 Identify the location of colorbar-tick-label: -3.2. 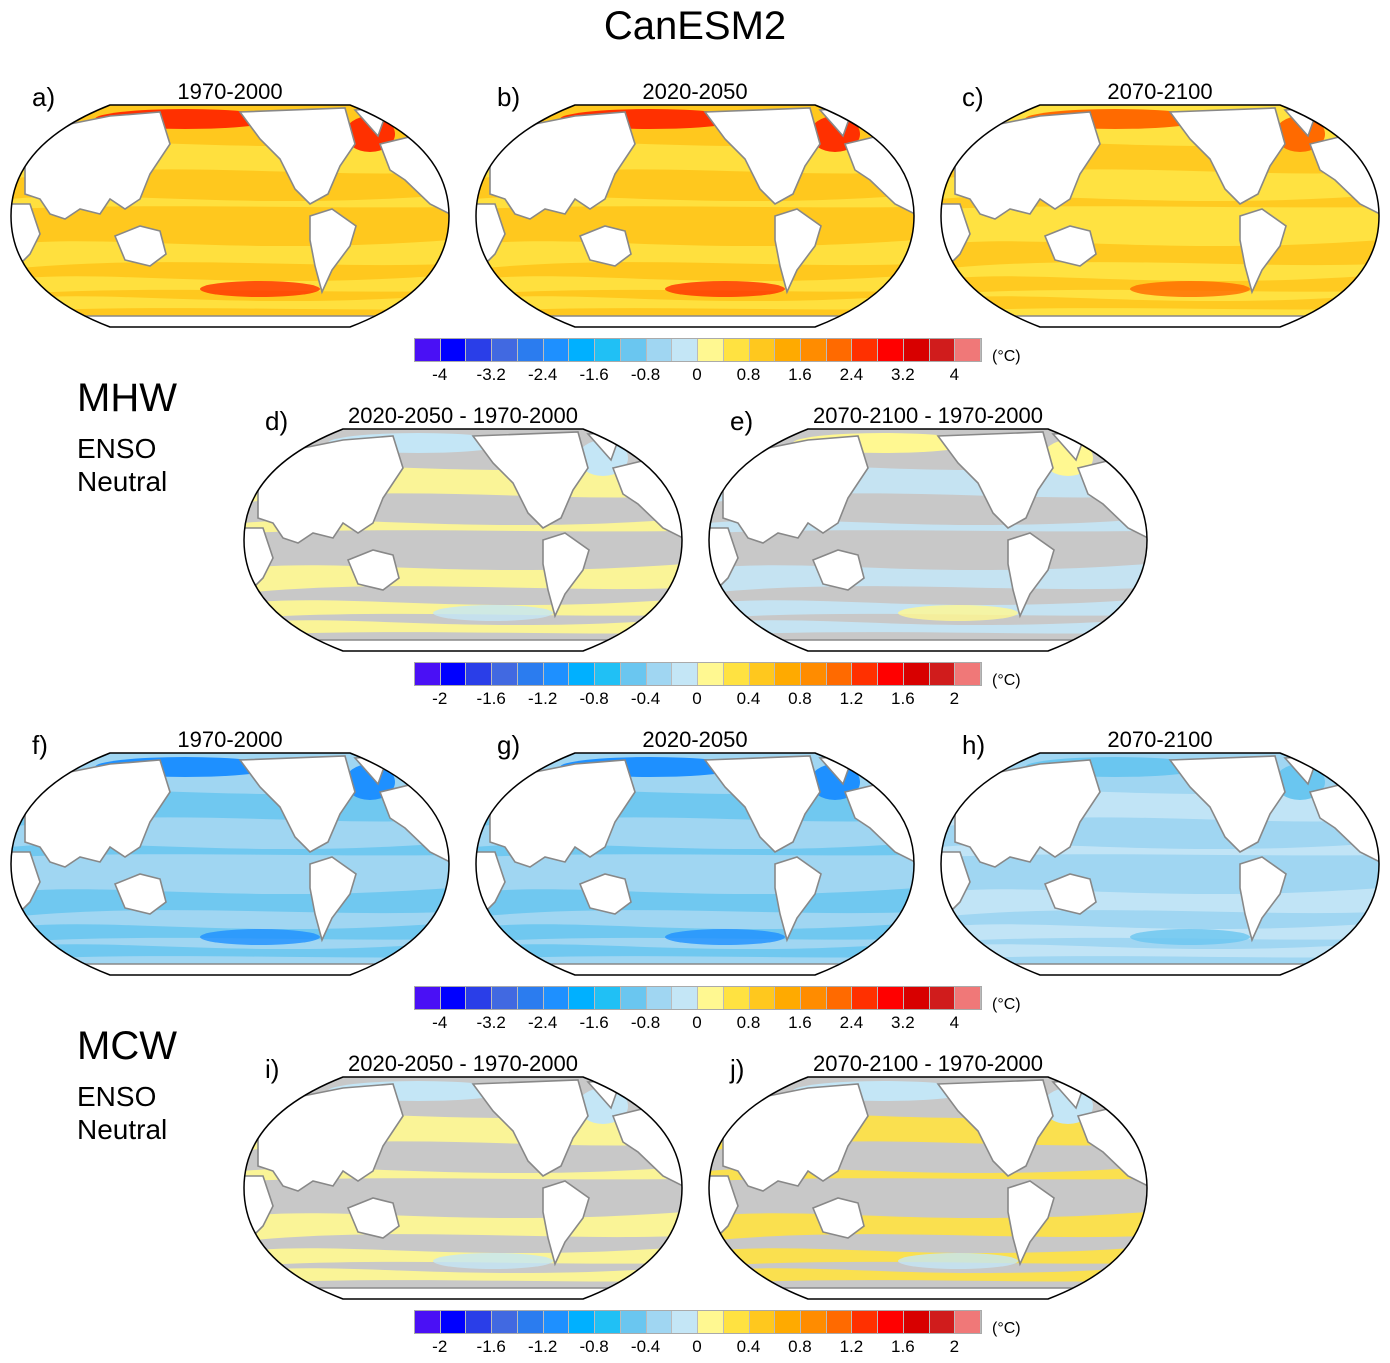
(491, 1022).